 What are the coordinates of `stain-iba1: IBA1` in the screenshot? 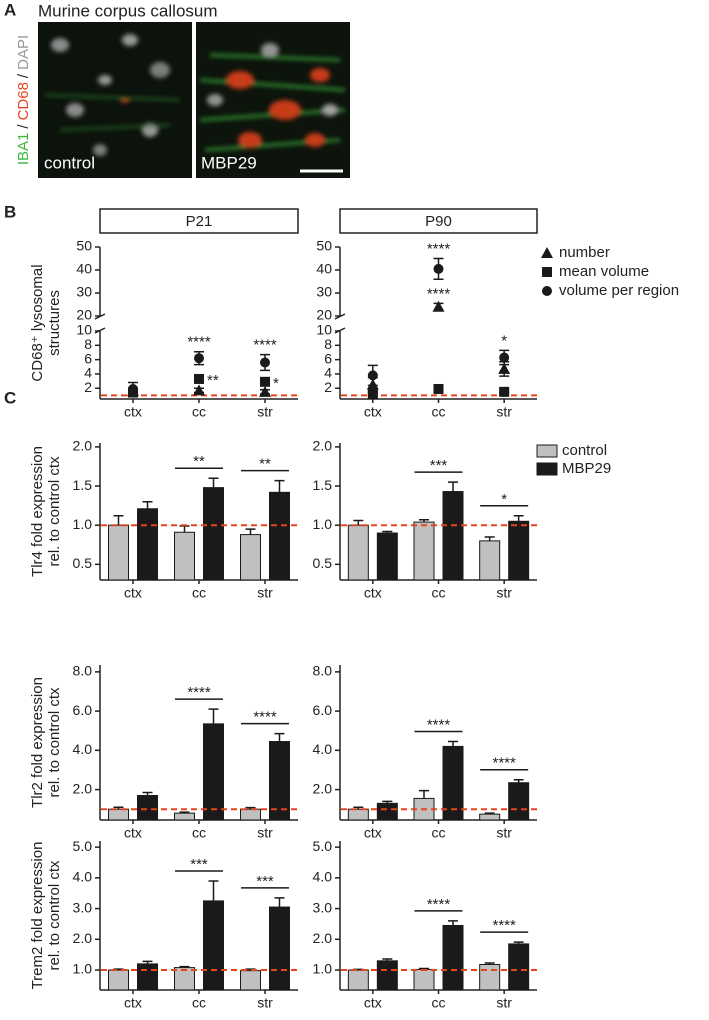 It's located at (23, 149).